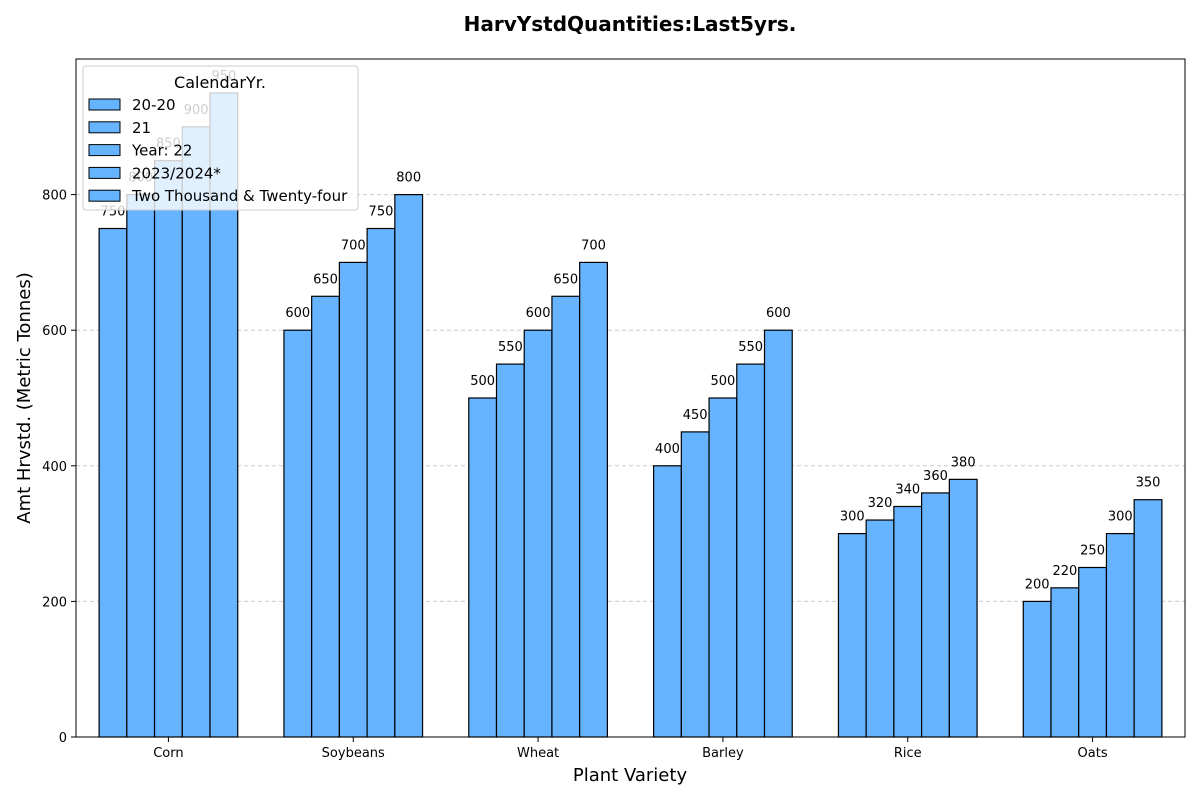 Image resolution: width=1200 pixels, height=800 pixels. Describe the element at coordinates (54, 196) in the screenshot. I see `y-tick-label: 800` at that location.